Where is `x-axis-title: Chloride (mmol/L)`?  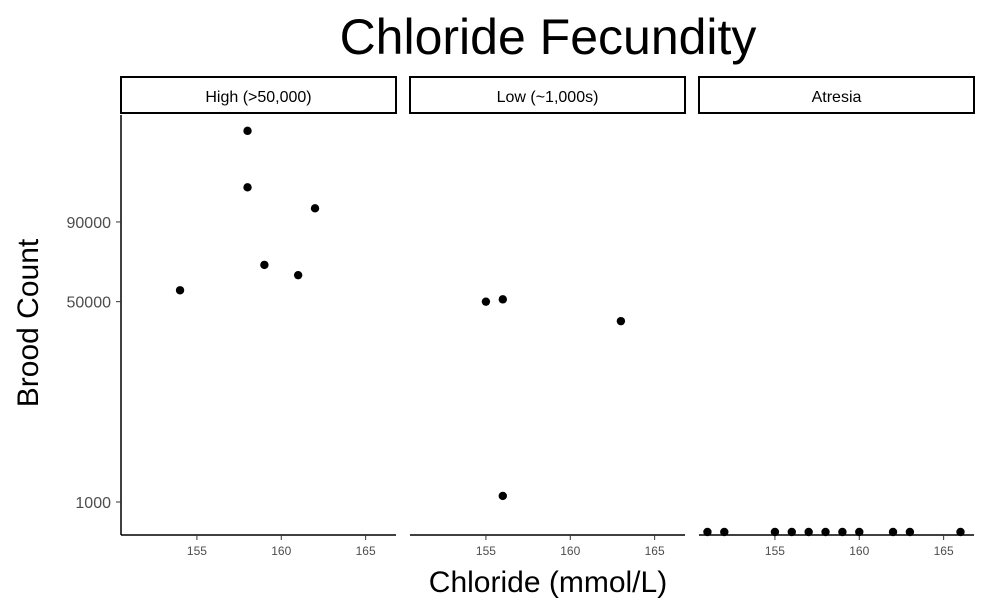
x-axis-title: Chloride (mmol/L) is located at coordinates (548, 582).